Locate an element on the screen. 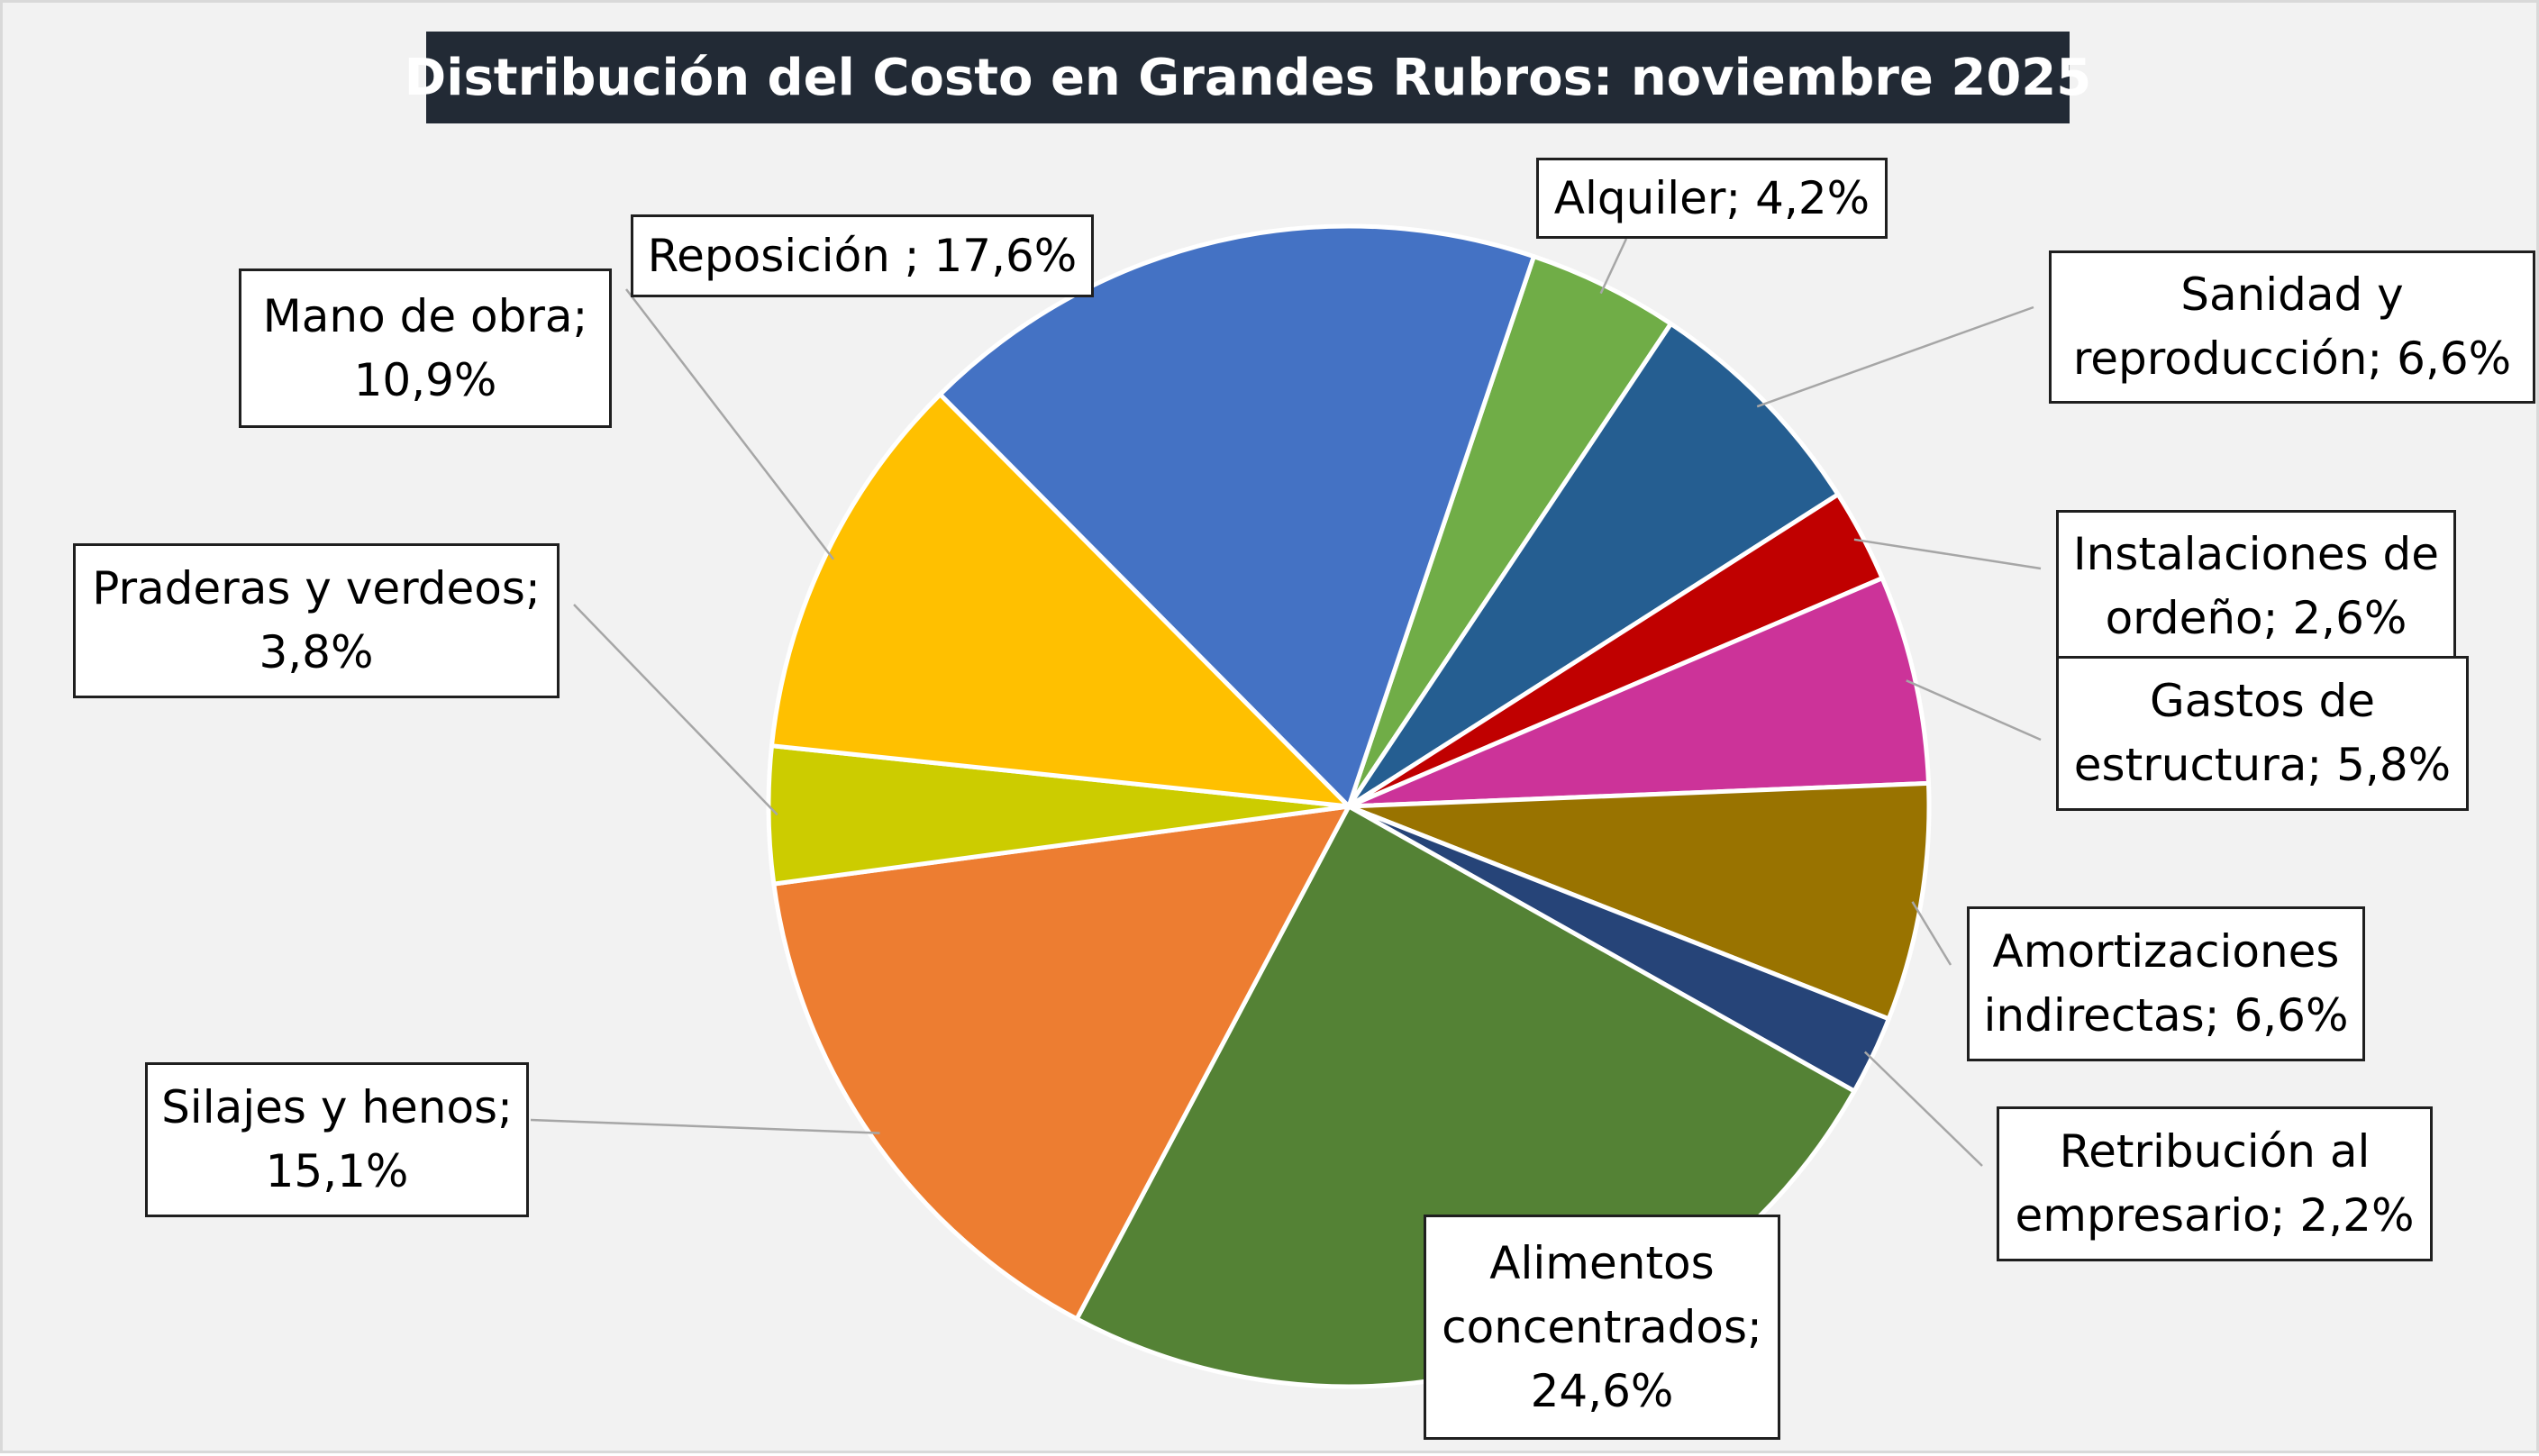 The width and height of the screenshot is (2539, 1456). leader-line-sanidad-y-reproducci-n is located at coordinates (1895, 356).